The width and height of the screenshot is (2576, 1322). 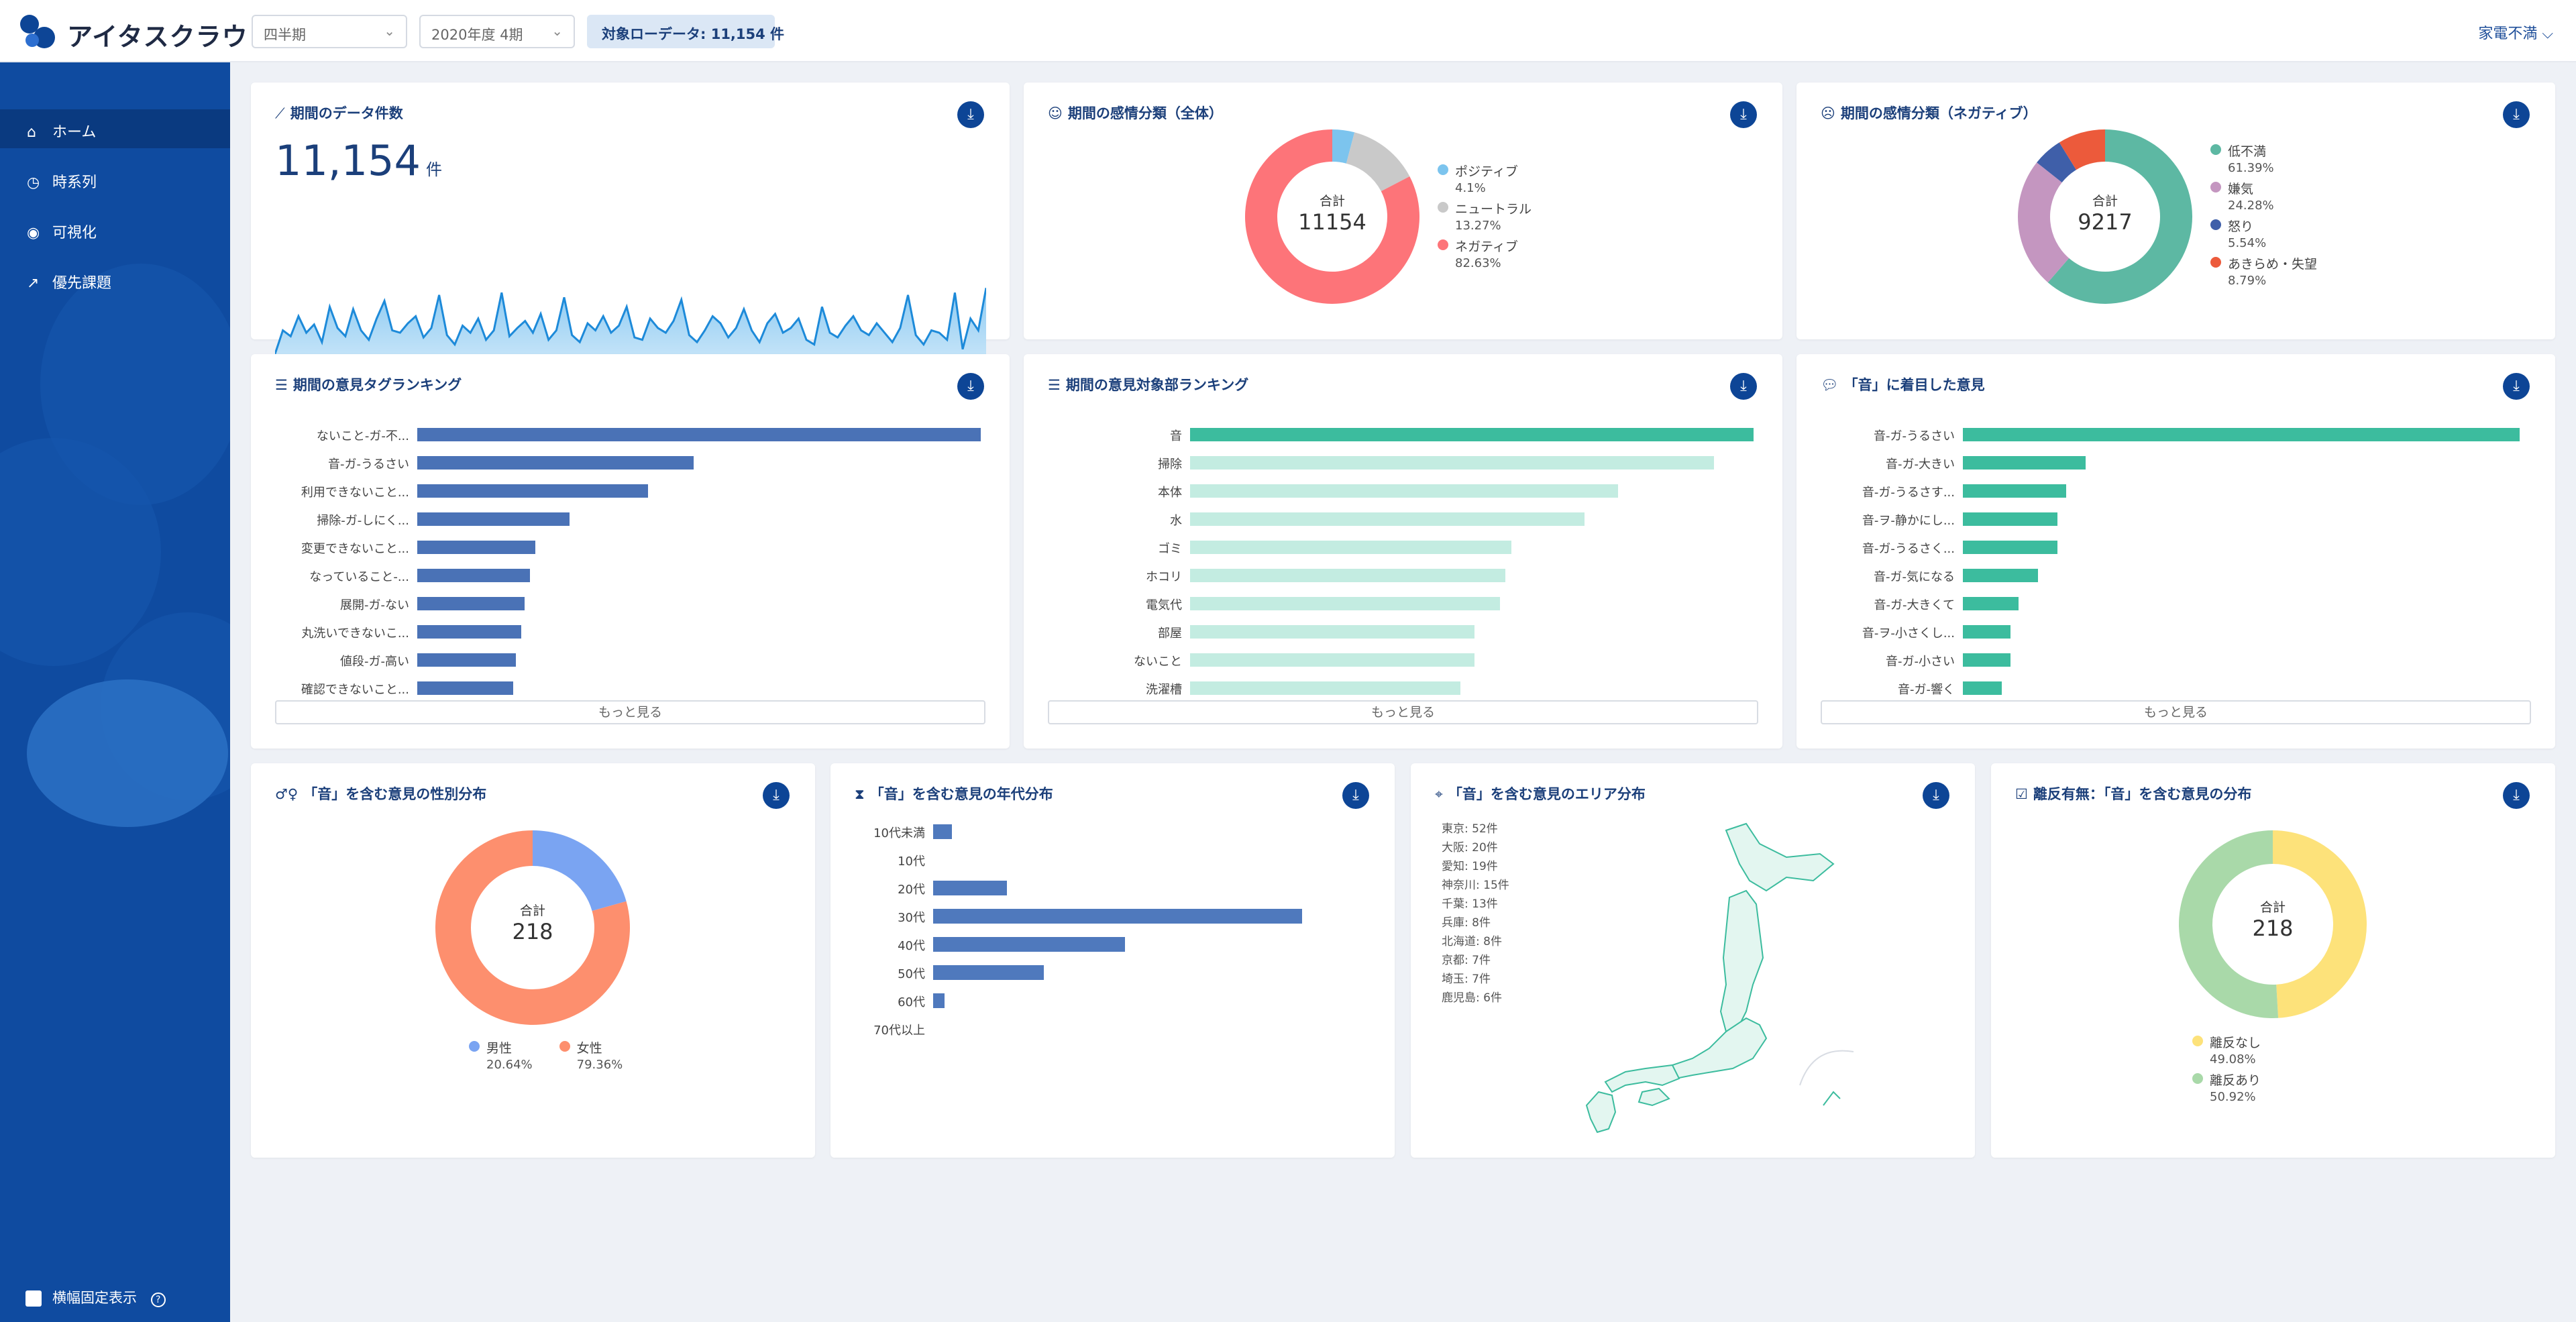 What do you see at coordinates (1164, 690) in the screenshot?
I see `ranking-label: 洗濯槽` at bounding box center [1164, 690].